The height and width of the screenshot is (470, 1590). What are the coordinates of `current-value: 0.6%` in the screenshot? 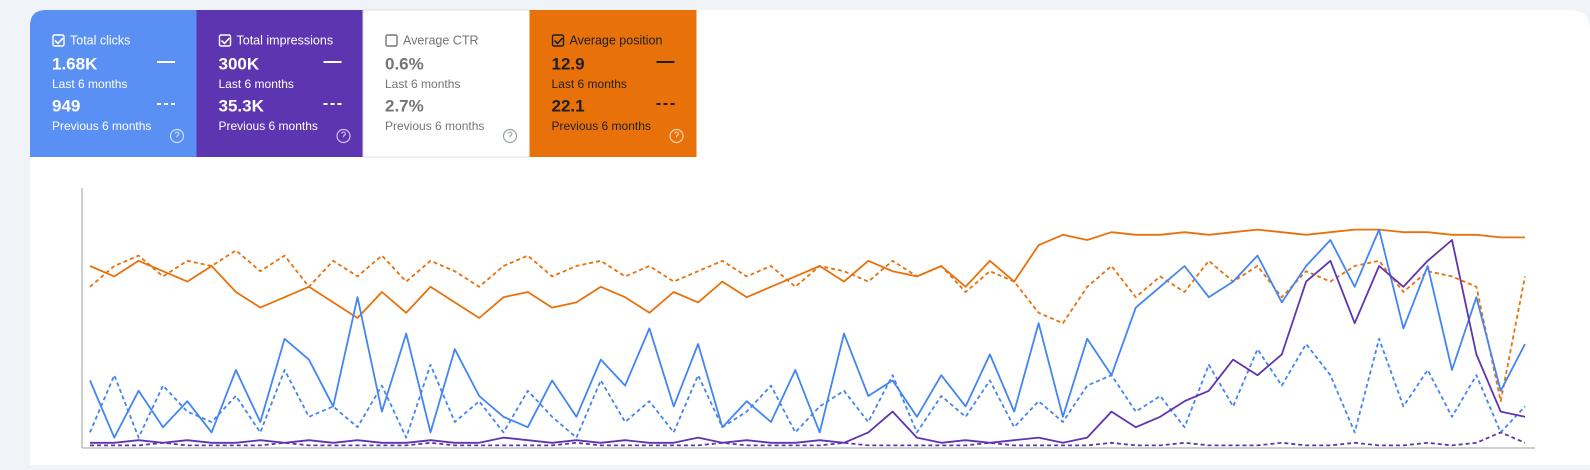 It's located at (404, 63).